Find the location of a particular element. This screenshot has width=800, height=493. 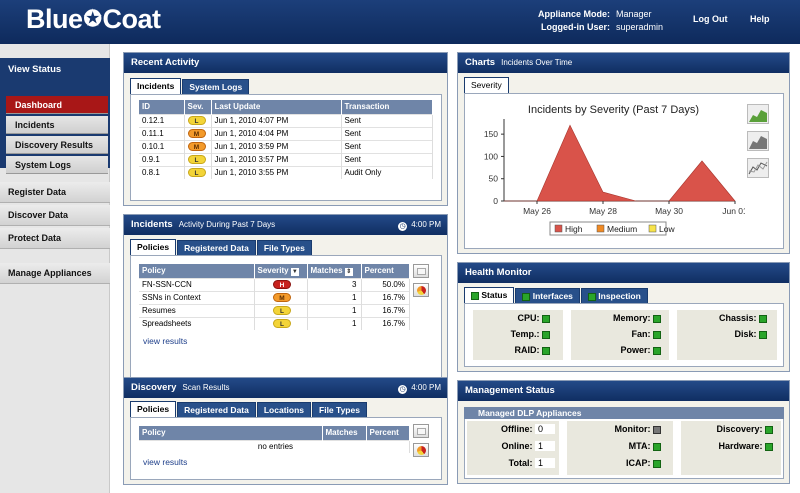

x-tick-label: May 30 is located at coordinates (669, 211).